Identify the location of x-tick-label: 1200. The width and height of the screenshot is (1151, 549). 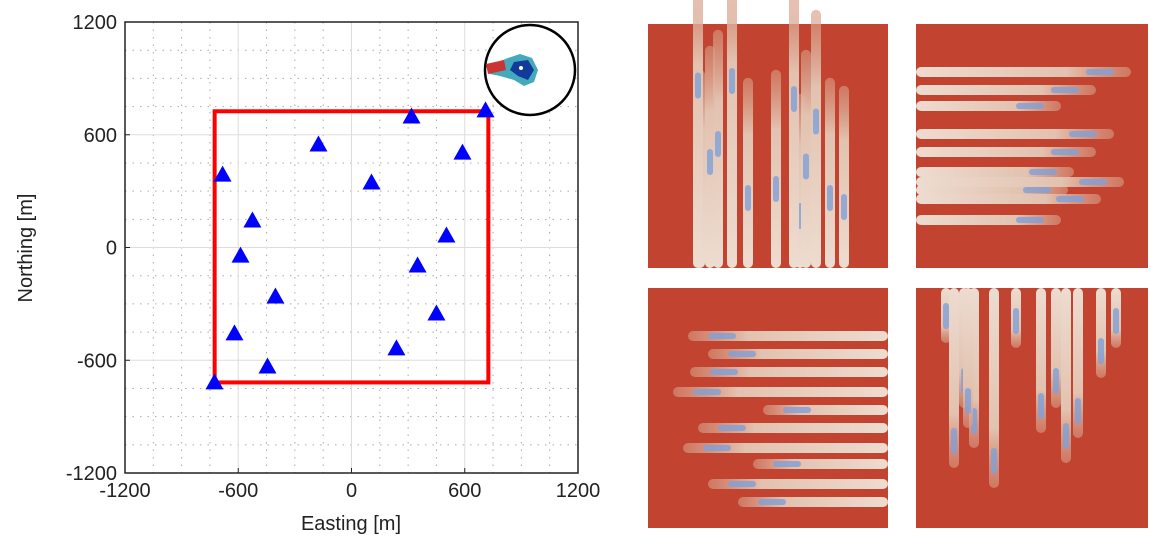
(578, 491).